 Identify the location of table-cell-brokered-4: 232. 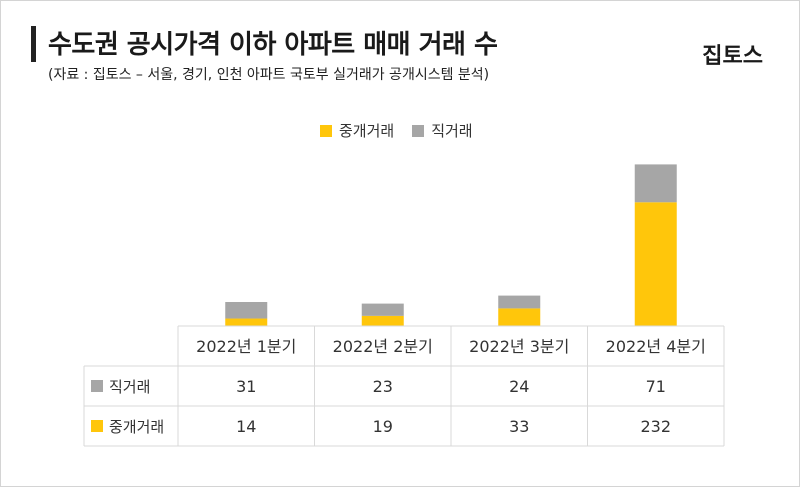
(655, 426).